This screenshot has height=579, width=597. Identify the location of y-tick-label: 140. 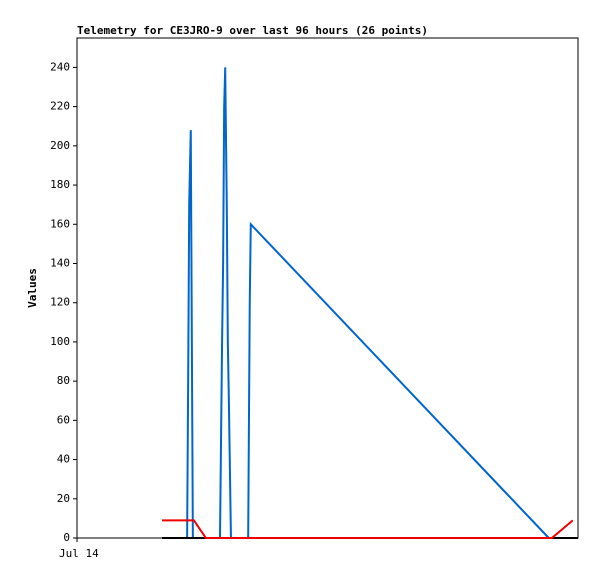
(60, 262).